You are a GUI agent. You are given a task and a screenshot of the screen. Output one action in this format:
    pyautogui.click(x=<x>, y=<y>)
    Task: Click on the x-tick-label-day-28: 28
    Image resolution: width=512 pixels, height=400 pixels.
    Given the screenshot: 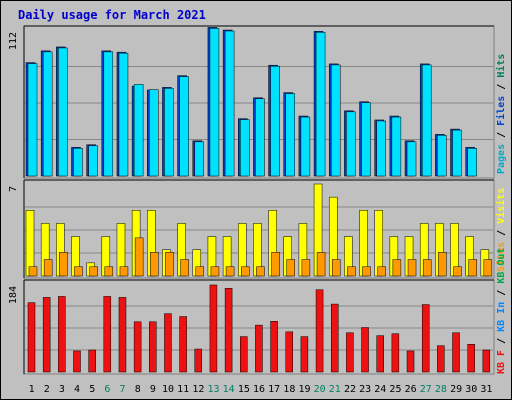 What is the action you would take?
    pyautogui.click(x=441, y=389)
    